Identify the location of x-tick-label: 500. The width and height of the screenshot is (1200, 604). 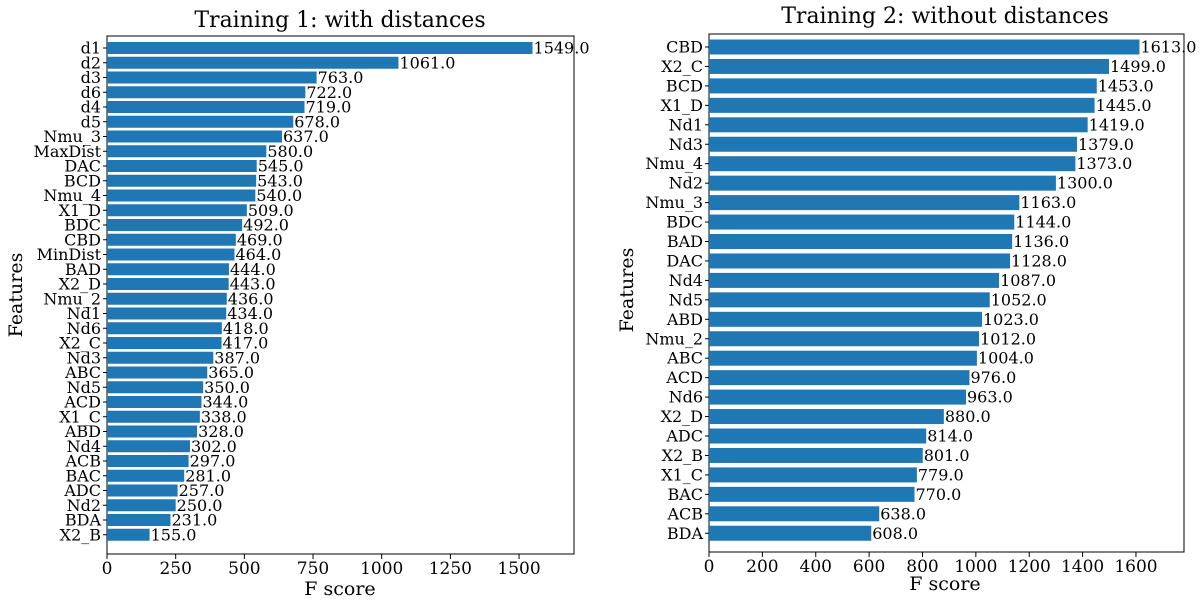
(244, 569).